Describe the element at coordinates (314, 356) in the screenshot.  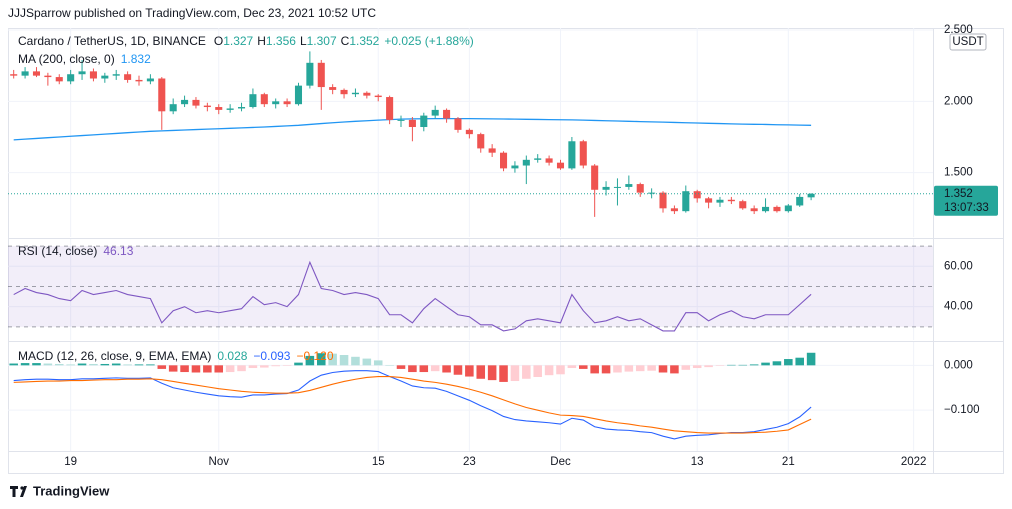
I see `macd-value: −0.120` at that location.